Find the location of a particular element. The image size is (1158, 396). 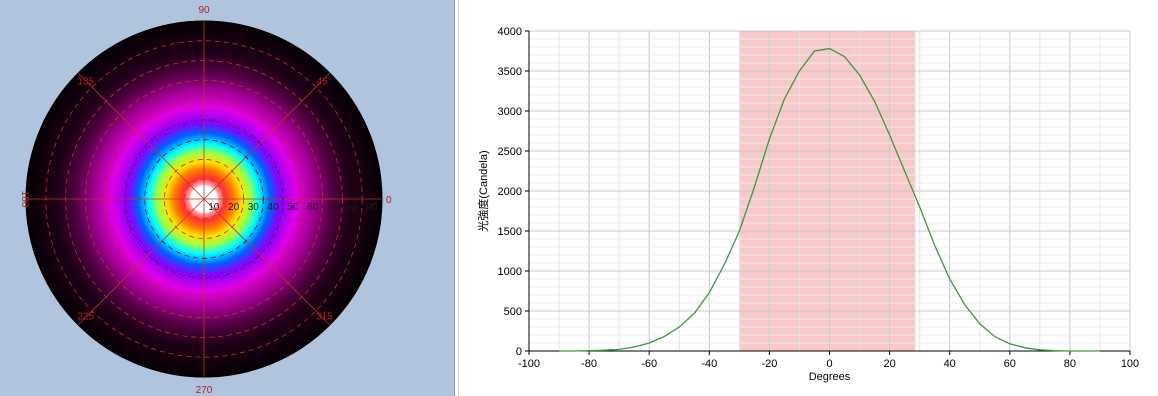

x-tick-label: -20 is located at coordinates (769, 364).